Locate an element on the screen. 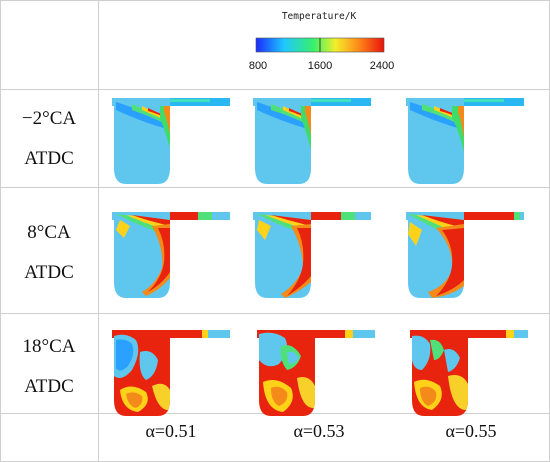 This screenshot has height=462, width=550. contour-r3-c1 is located at coordinates (171, 373).